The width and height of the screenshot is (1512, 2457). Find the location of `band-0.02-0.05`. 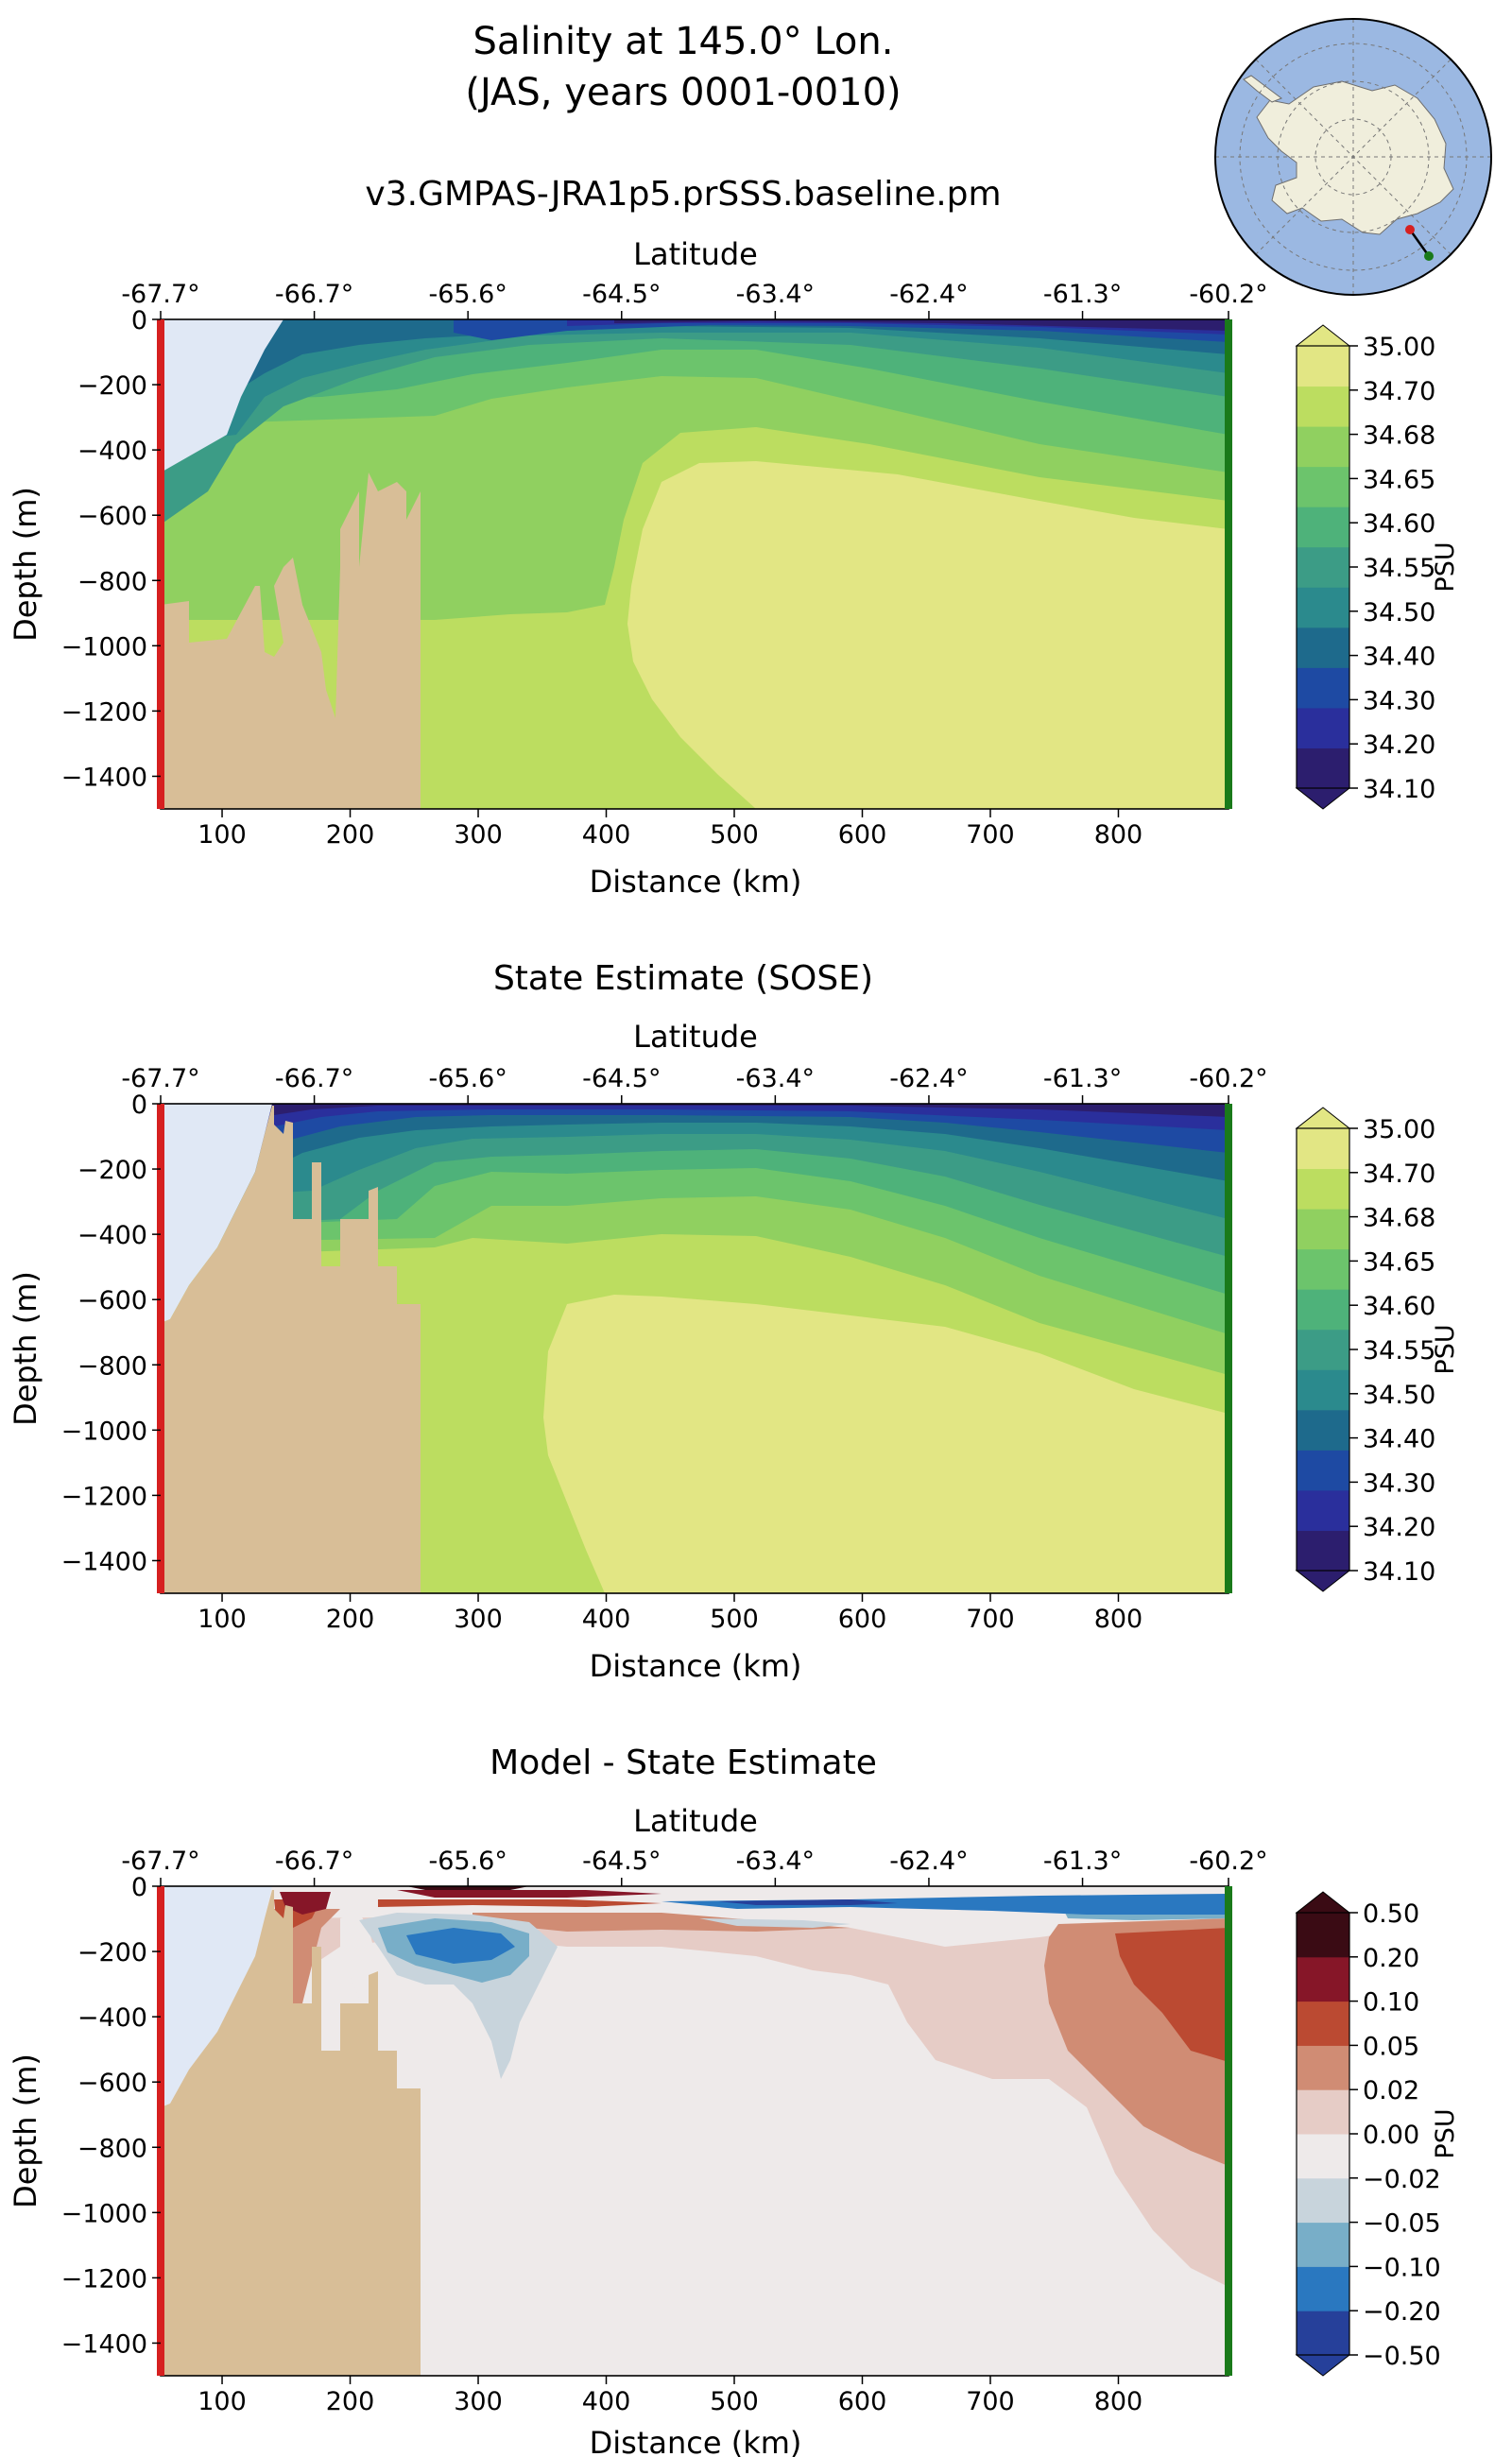

band-0.02-0.05 is located at coordinates (756, 2101).